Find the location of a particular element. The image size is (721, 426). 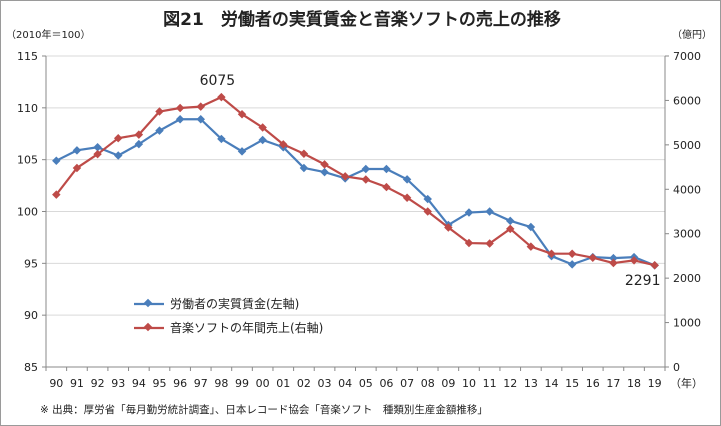

x-tick-label: 18 is located at coordinates (634, 383).